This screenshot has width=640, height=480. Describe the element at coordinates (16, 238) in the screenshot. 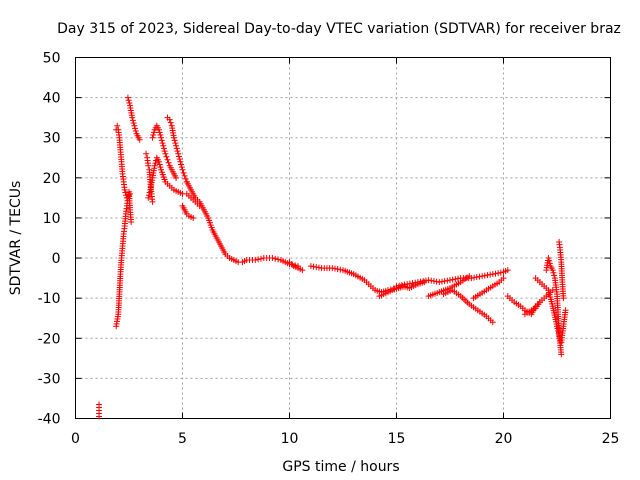

I see `y-axis-label: SDTVAR / TECUs` at that location.